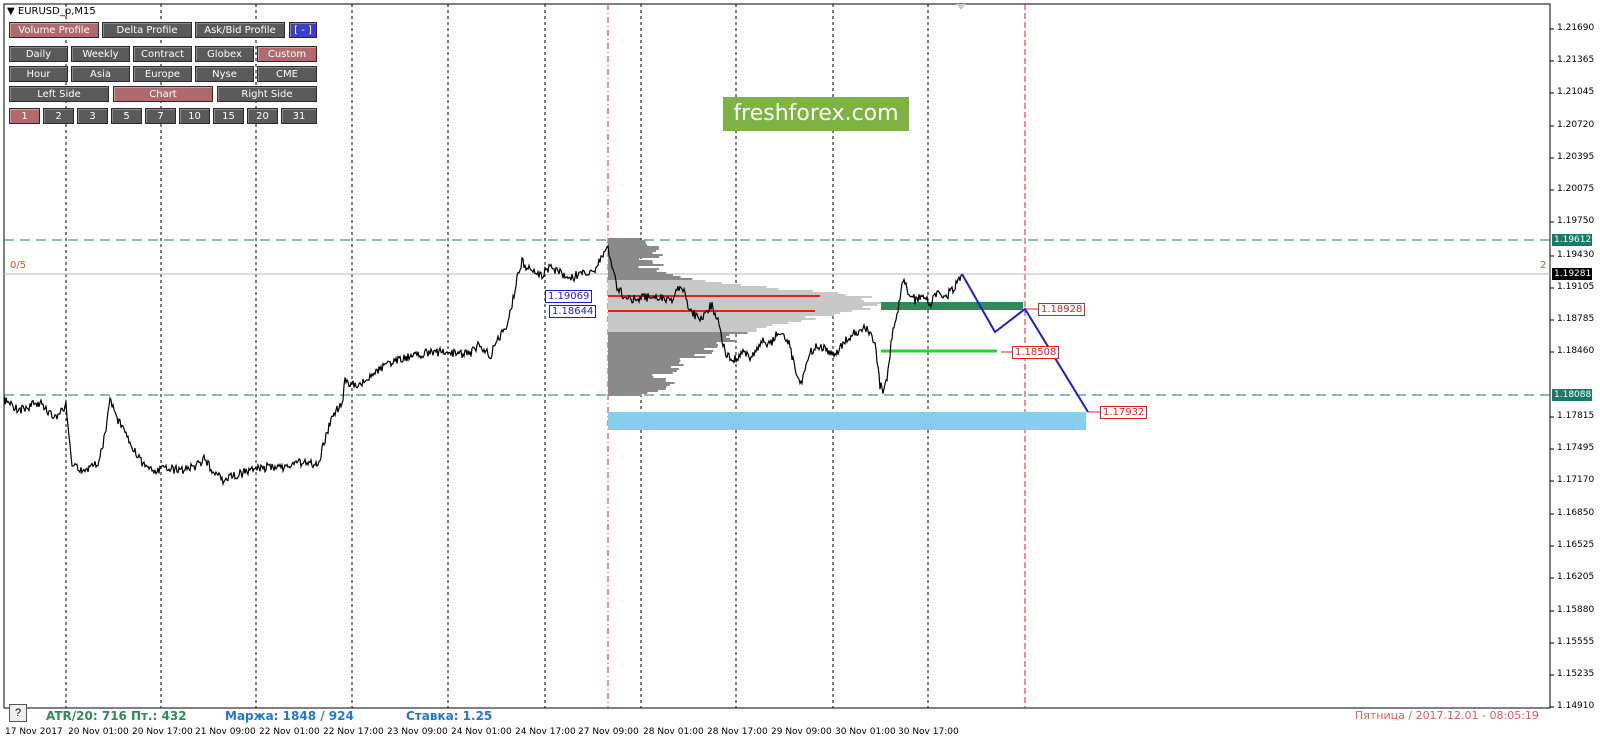 This screenshot has height=747, width=1600. I want to click on atr-readout: ATR/20: 716, so click(86, 716).